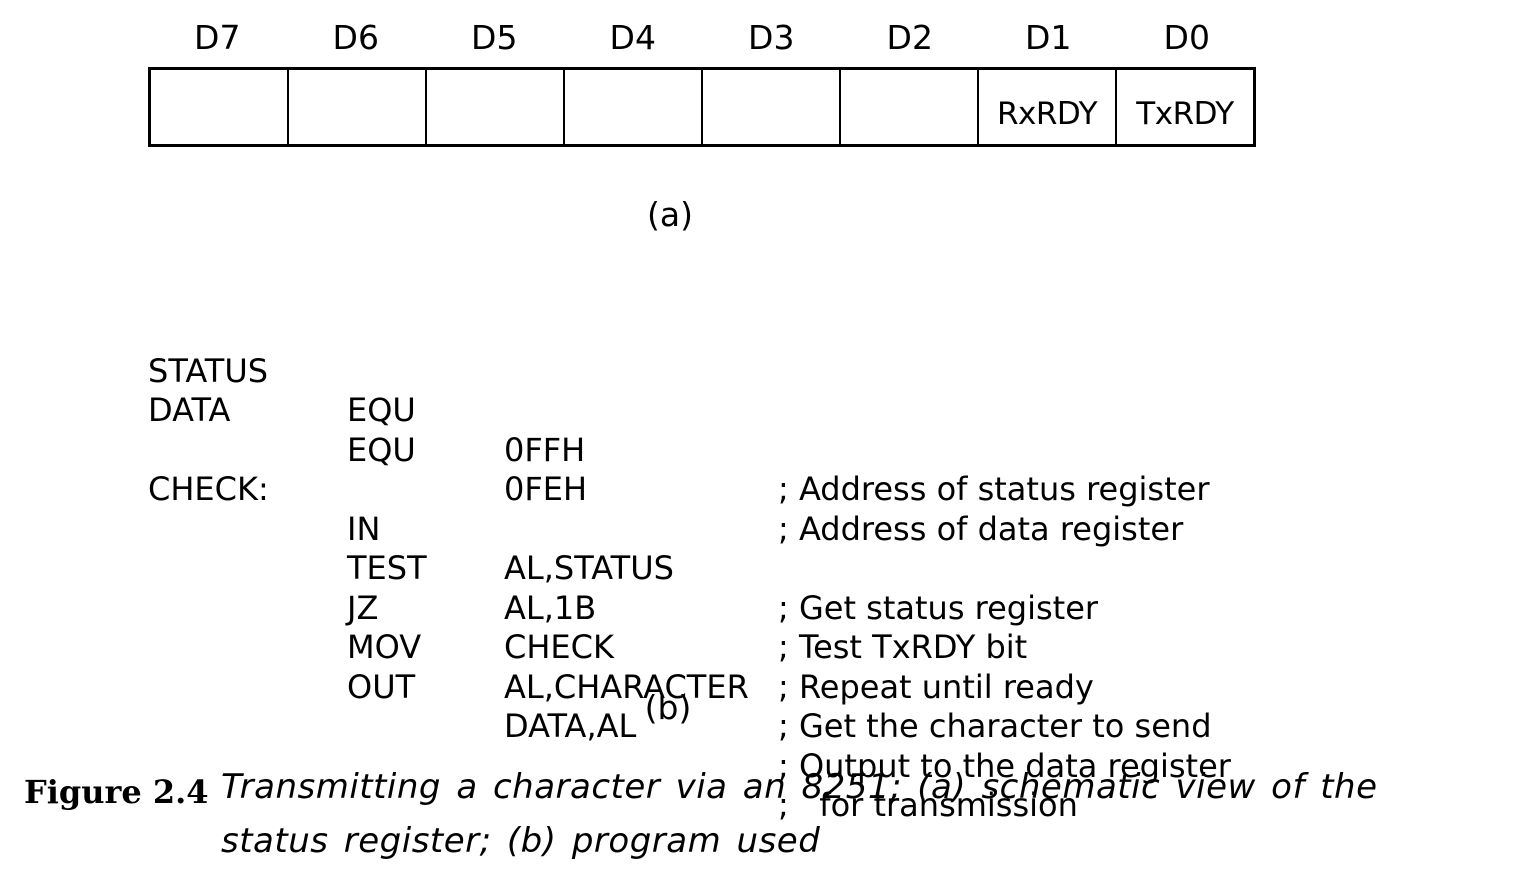  Describe the element at coordinates (384, 647) in the screenshot. I see `code-opcode: MOV` at that location.